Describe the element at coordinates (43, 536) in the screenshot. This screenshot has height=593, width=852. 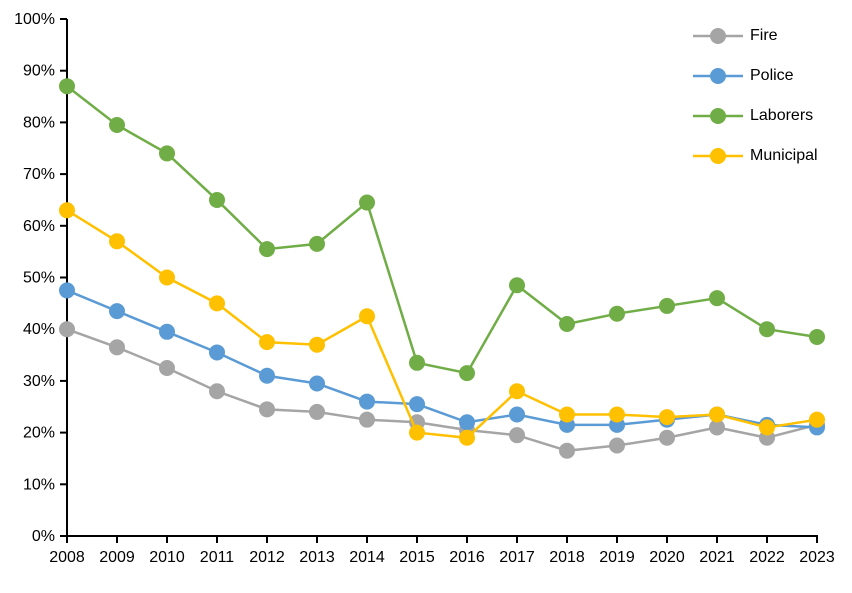
I see `y-axis-tick-label: 0%` at that location.